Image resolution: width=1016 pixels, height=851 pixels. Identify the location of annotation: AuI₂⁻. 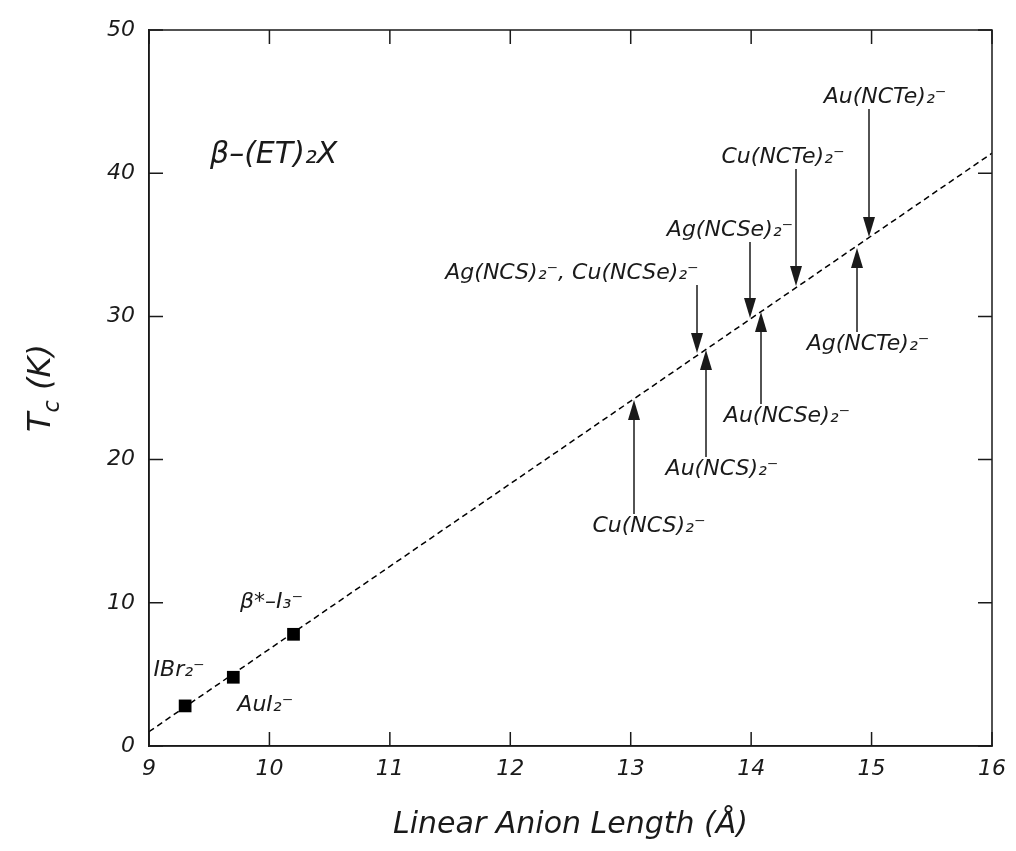
(264, 703).